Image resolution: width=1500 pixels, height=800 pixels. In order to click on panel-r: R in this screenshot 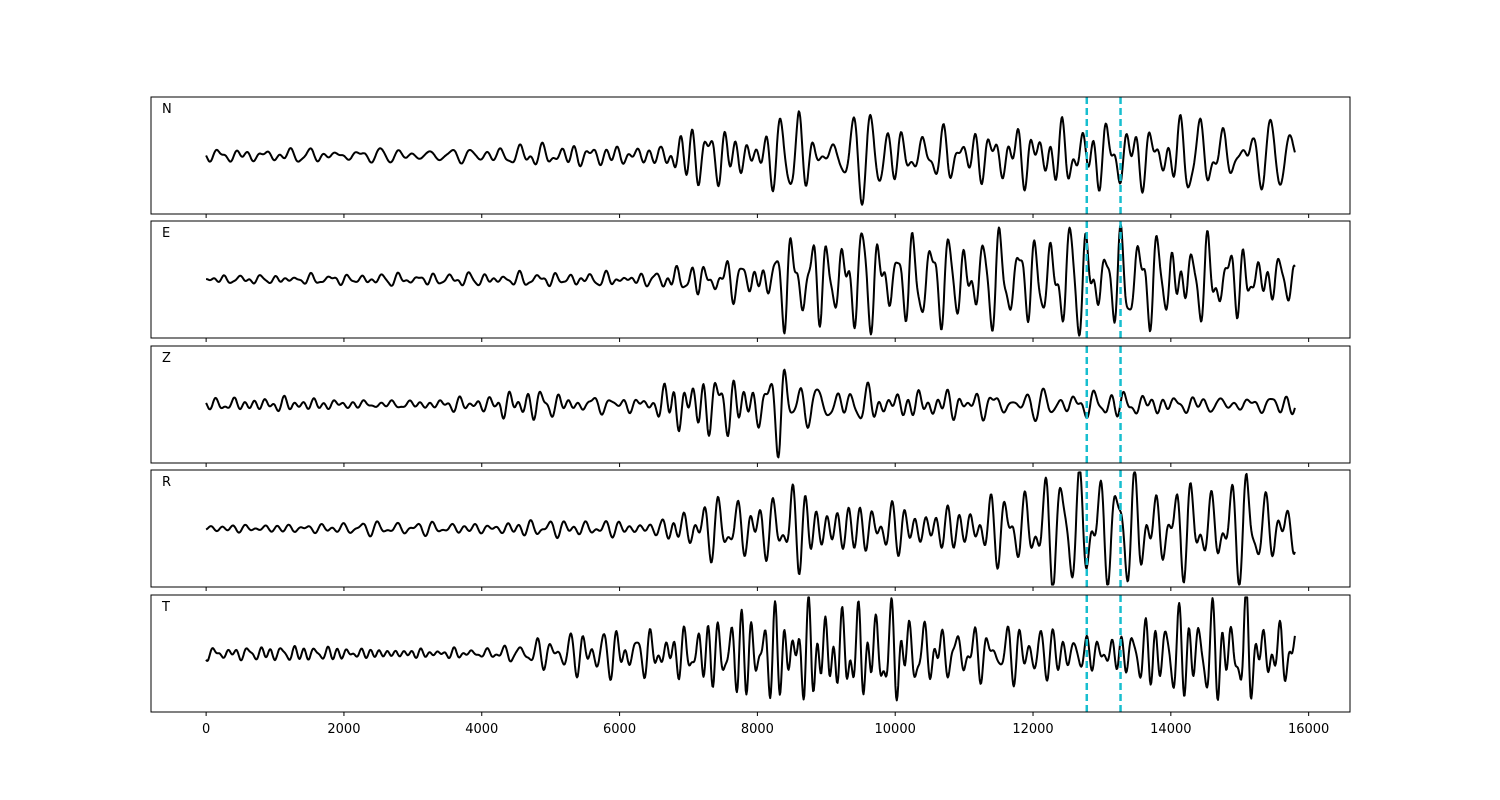, I will do `click(750, 530)`.